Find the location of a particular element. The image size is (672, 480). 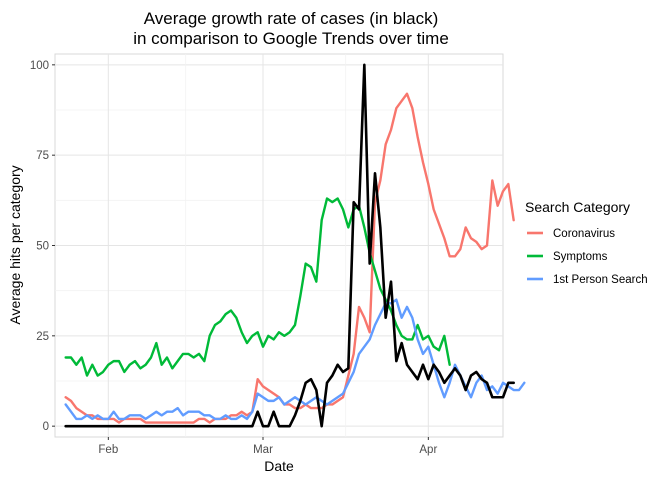

legend-label-coronavirus: Coronavirus is located at coordinates (584, 234).